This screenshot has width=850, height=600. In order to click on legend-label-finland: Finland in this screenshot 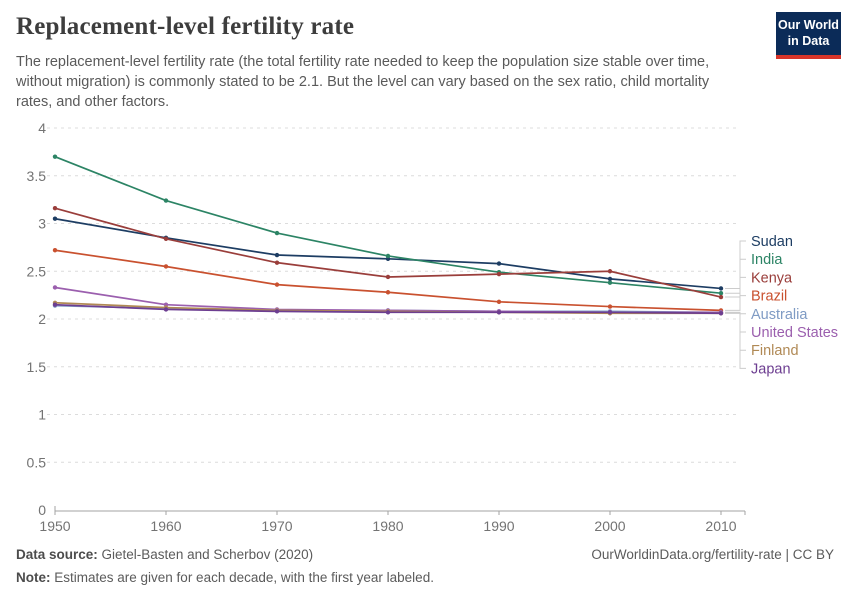, I will do `click(775, 351)`.